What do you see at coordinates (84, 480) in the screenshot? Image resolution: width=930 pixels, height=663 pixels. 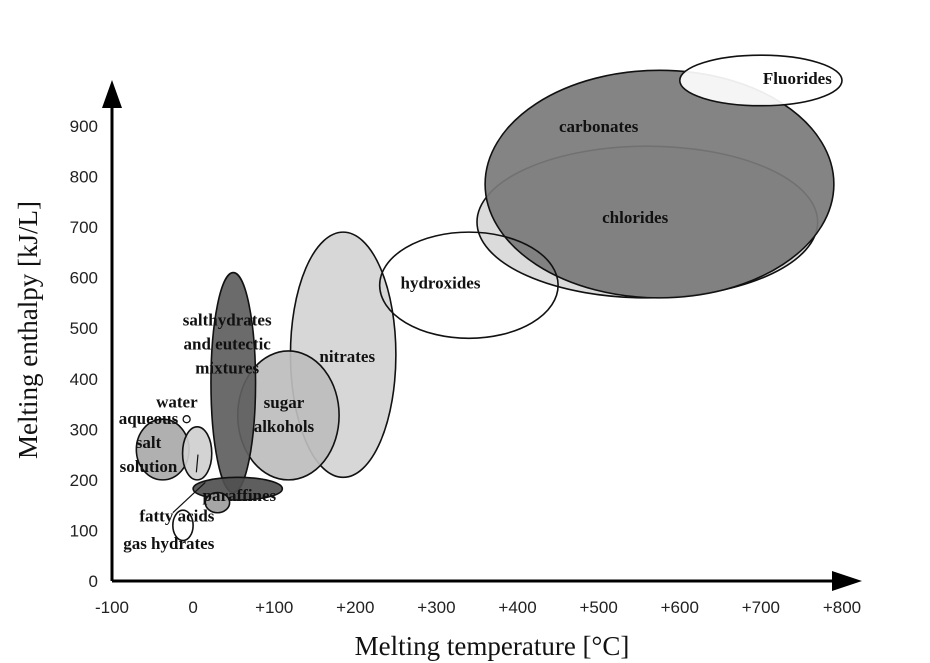 I see `y-tick-label: 200` at bounding box center [84, 480].